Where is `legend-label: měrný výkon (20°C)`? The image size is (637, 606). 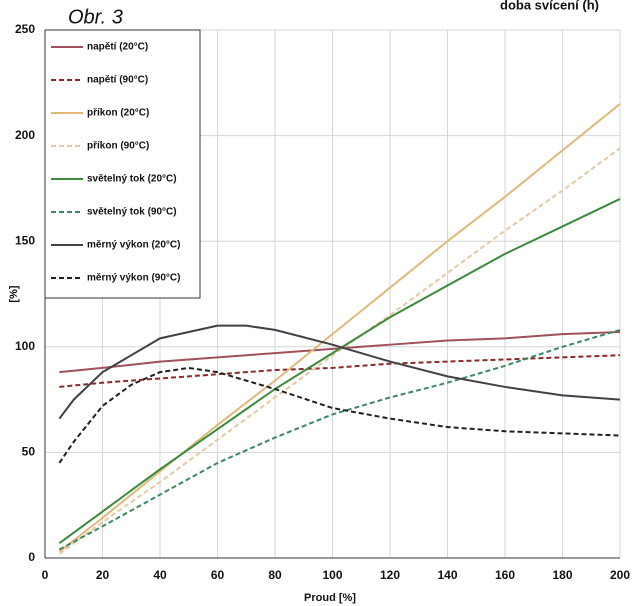 legend-label: měrný výkon (20°C) is located at coordinates (133, 245).